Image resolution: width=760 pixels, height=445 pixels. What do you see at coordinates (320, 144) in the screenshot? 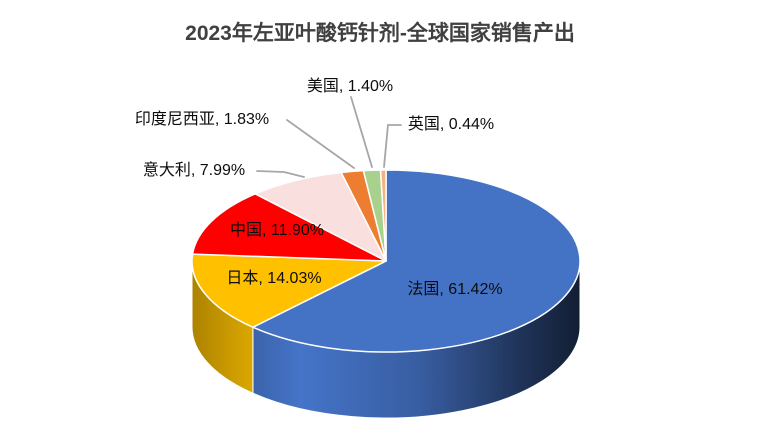
I see `leader-line-印度尼西亚` at bounding box center [320, 144].